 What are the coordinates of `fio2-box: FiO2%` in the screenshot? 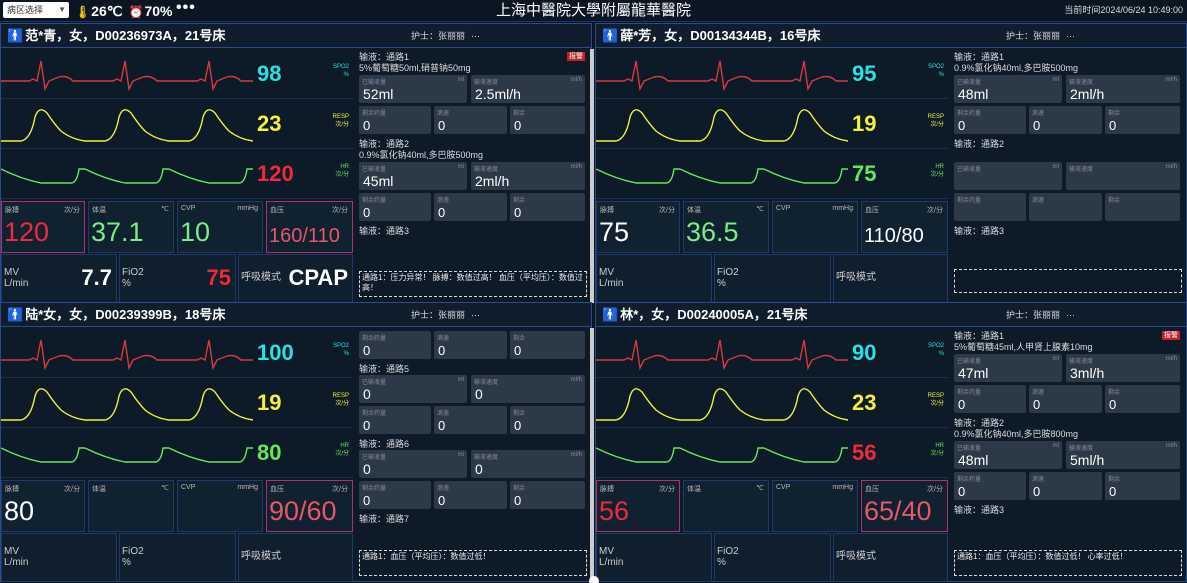 It's located at (772, 278).